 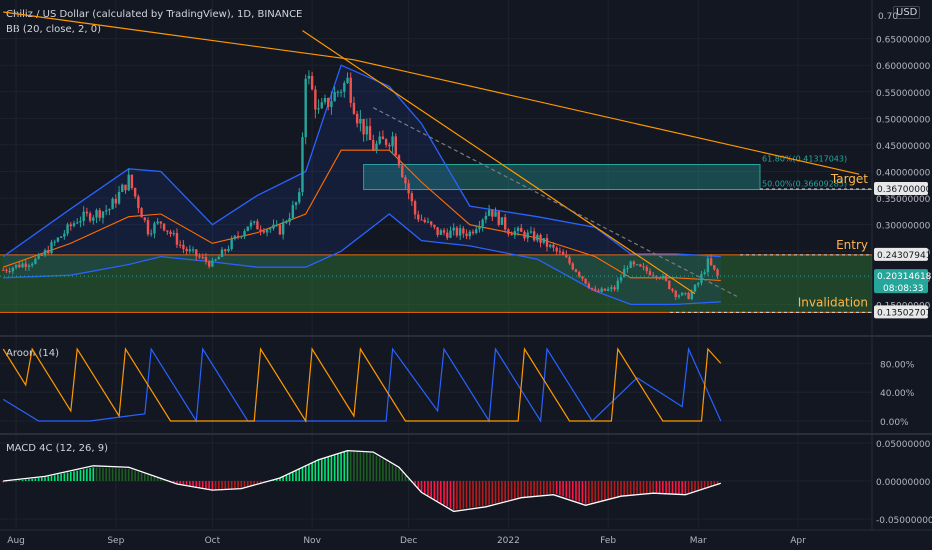 I want to click on time-tick-label: Apr, so click(x=798, y=541).